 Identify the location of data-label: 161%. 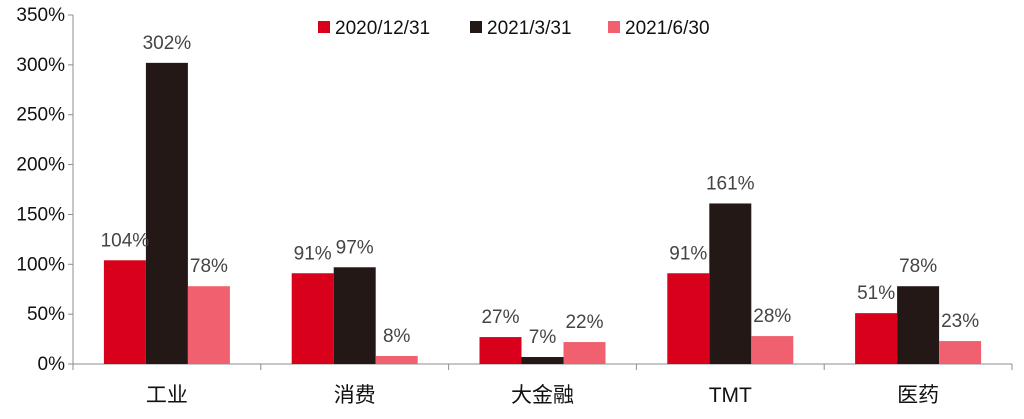
(730, 183).